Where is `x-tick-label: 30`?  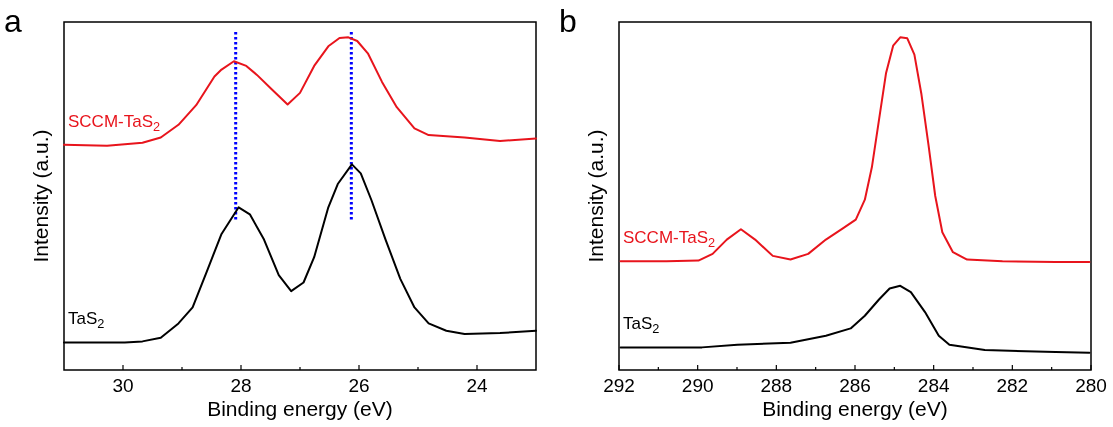
x-tick-label: 30 is located at coordinates (123, 385).